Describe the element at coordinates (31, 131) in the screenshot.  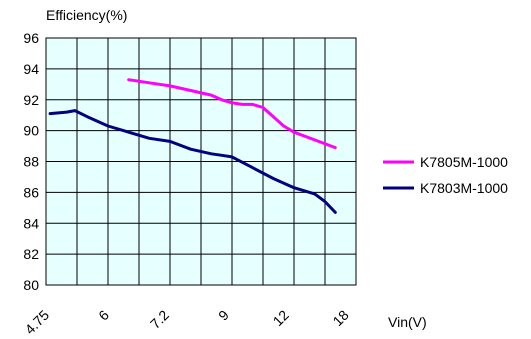
I see `y-tick-label: 90` at that location.